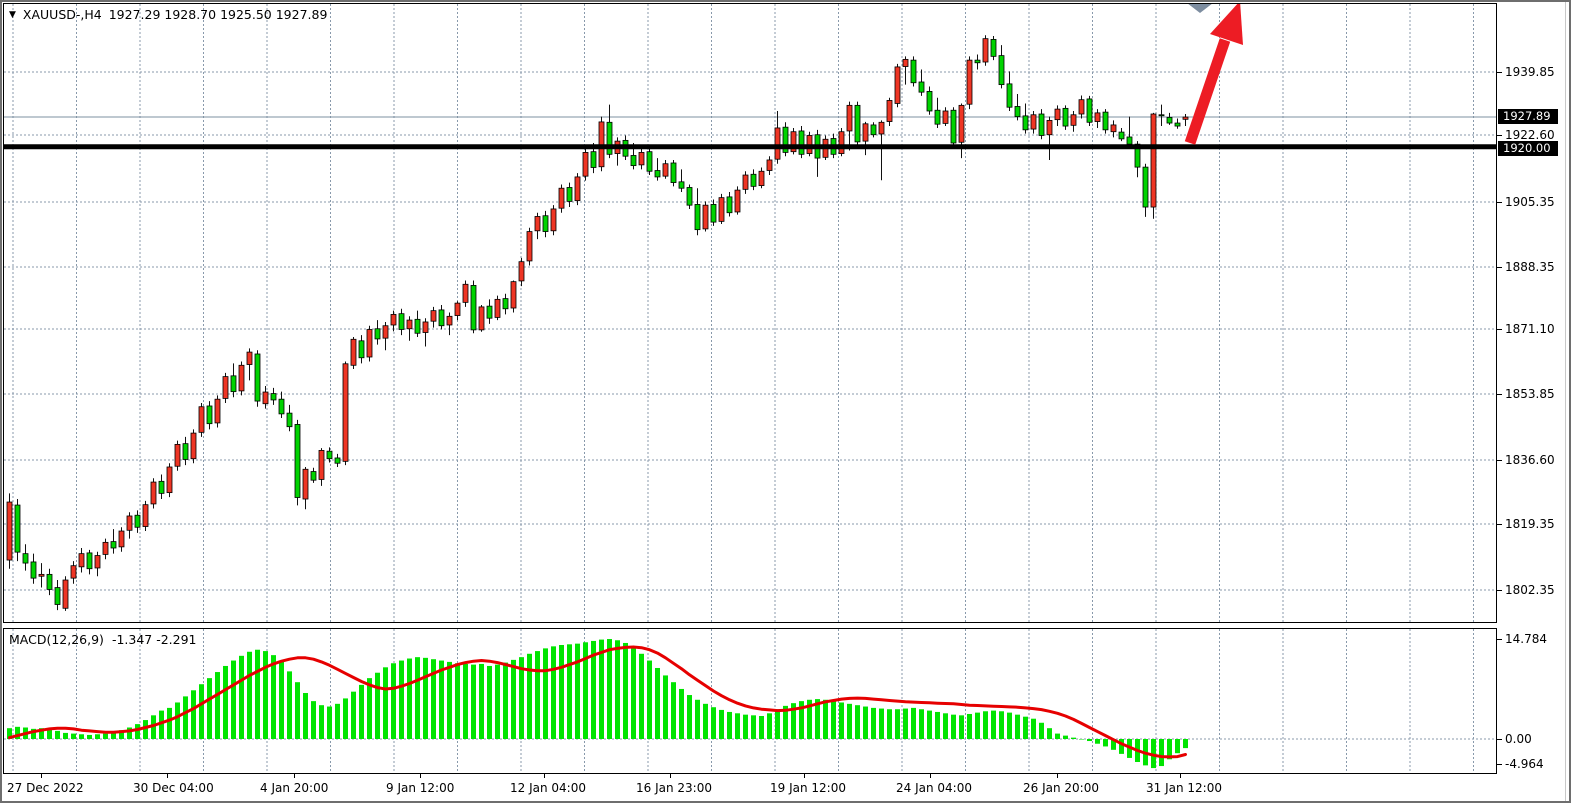 The width and height of the screenshot is (1571, 803). Describe the element at coordinates (1530, 394) in the screenshot. I see `price-axis-label: 1853.85` at that location.